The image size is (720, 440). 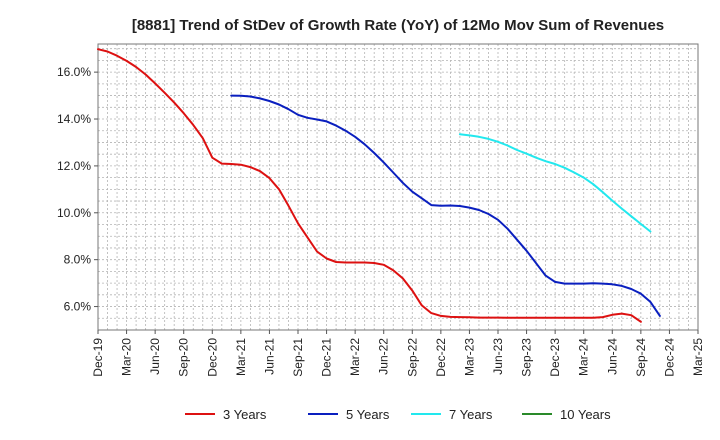 What do you see at coordinates (412, 357) in the screenshot?
I see `x-tick-label: Sep-22` at bounding box center [412, 357].